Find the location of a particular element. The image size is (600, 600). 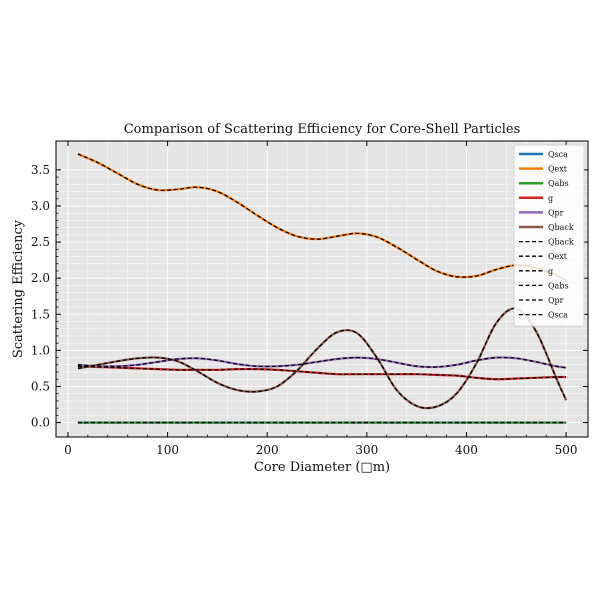

y-tick-label: 0.5 is located at coordinates (40, 386).